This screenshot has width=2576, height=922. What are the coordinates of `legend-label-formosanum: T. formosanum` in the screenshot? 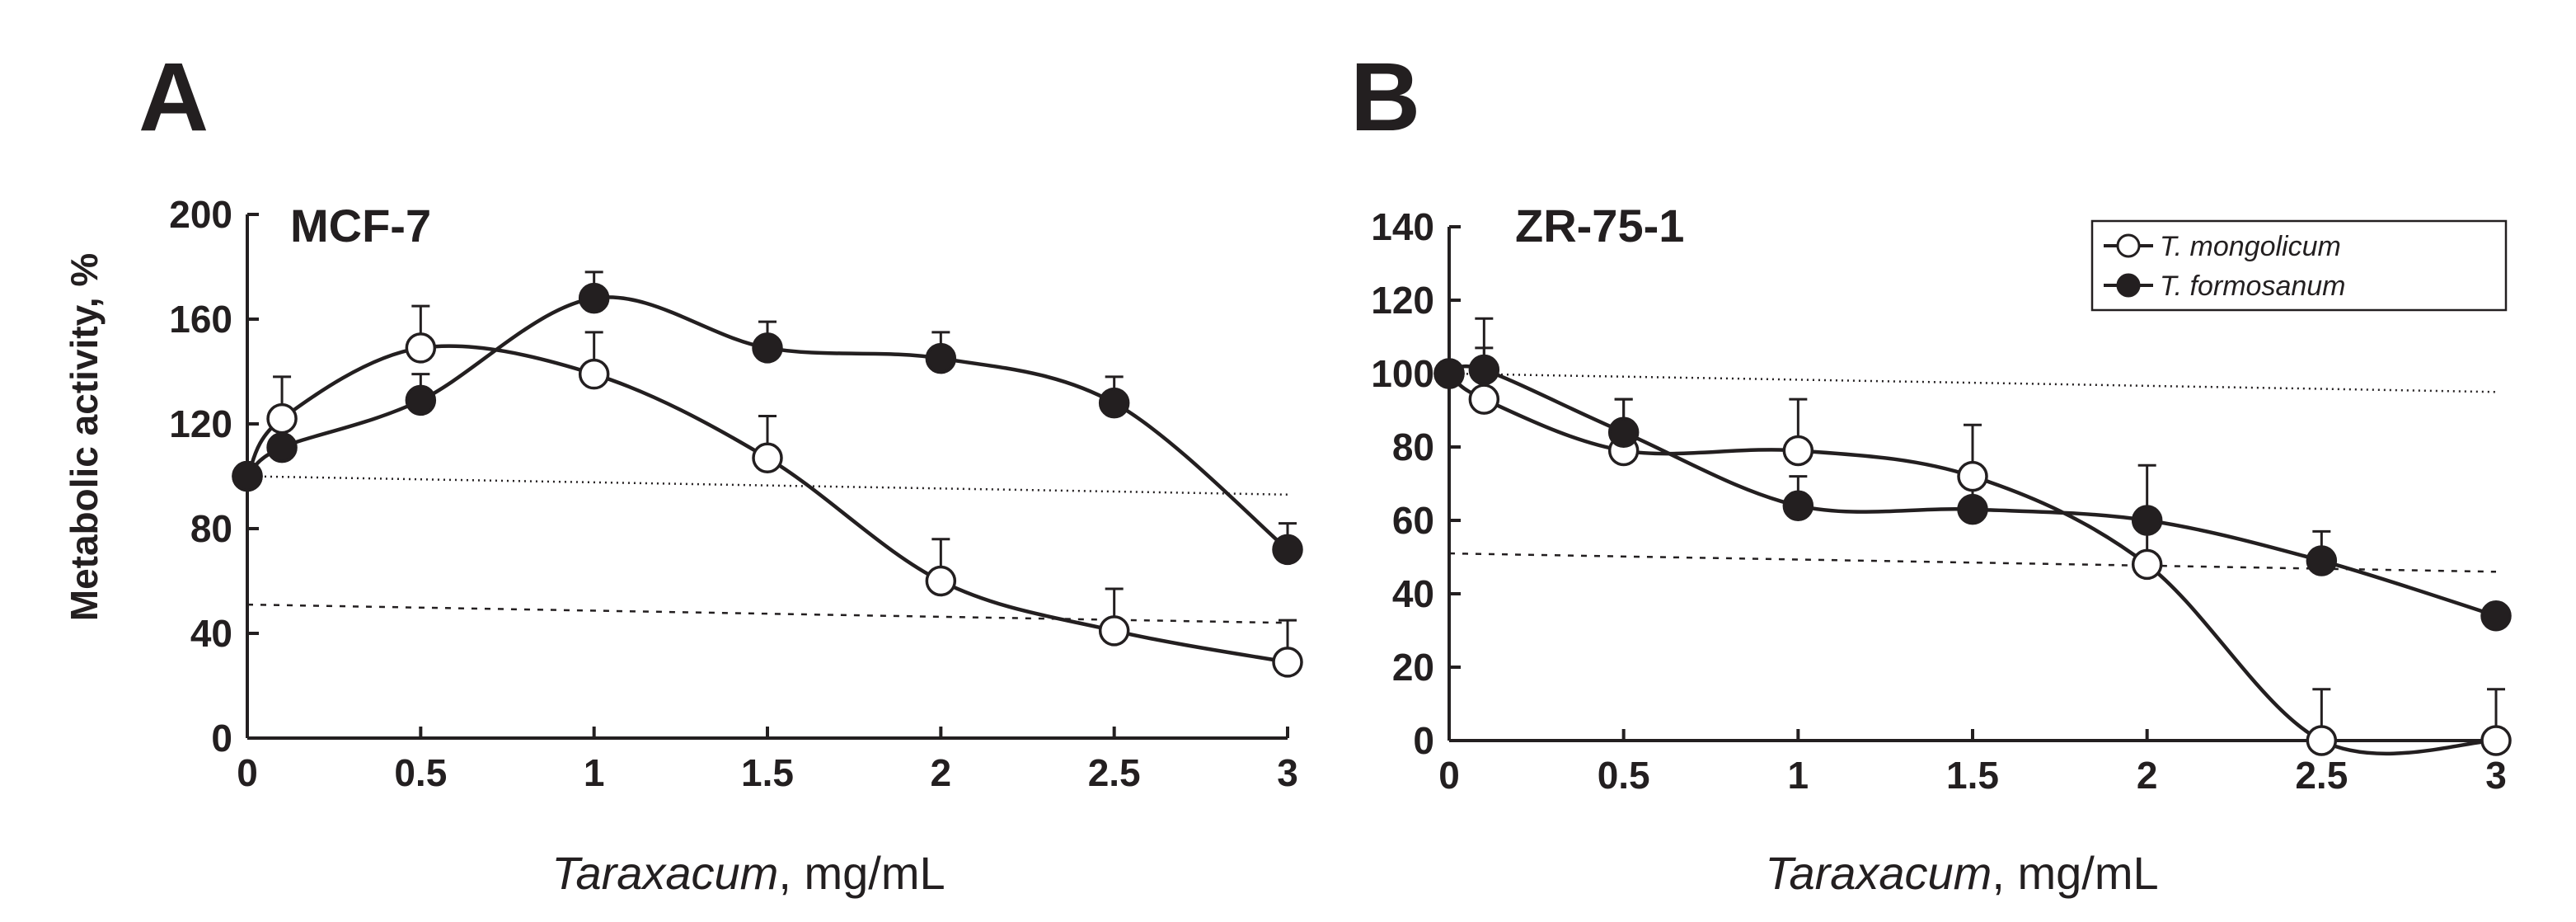 It's located at (2253, 286).